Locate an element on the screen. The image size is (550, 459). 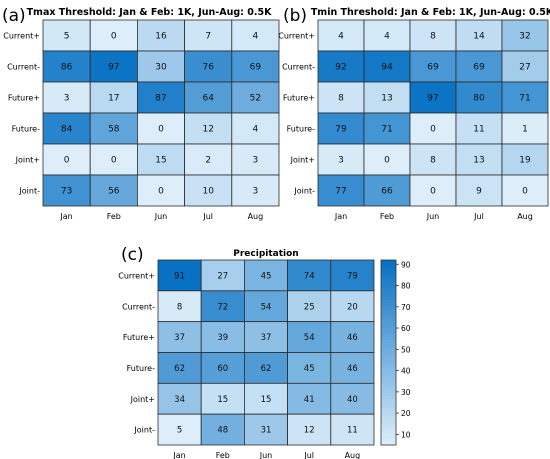
cell-value-label: 79 is located at coordinates (352, 276).